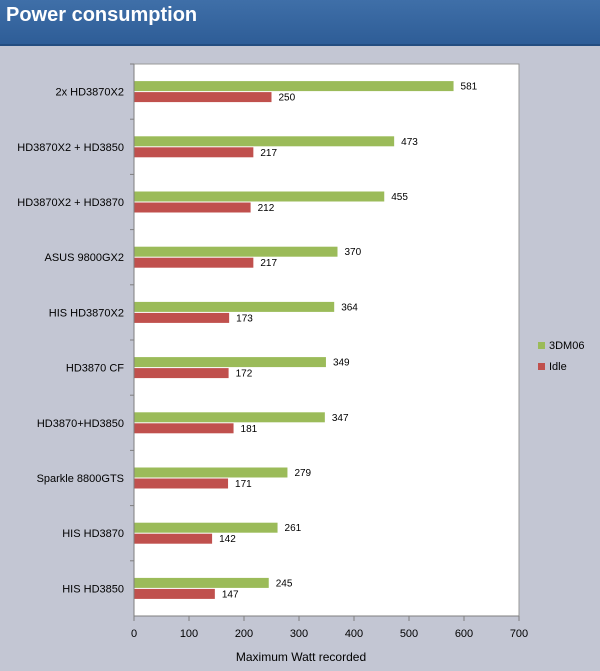 This screenshot has height=671, width=600. What do you see at coordinates (244, 318) in the screenshot?
I see `data-label-idle: 173` at bounding box center [244, 318].